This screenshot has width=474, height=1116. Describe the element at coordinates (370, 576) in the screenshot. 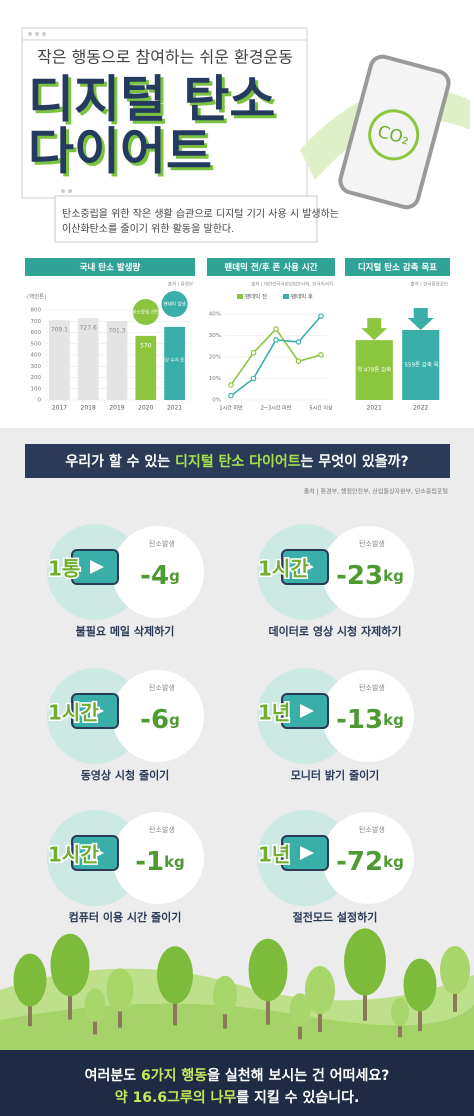

I see `carbon-value: -23kg` at that location.